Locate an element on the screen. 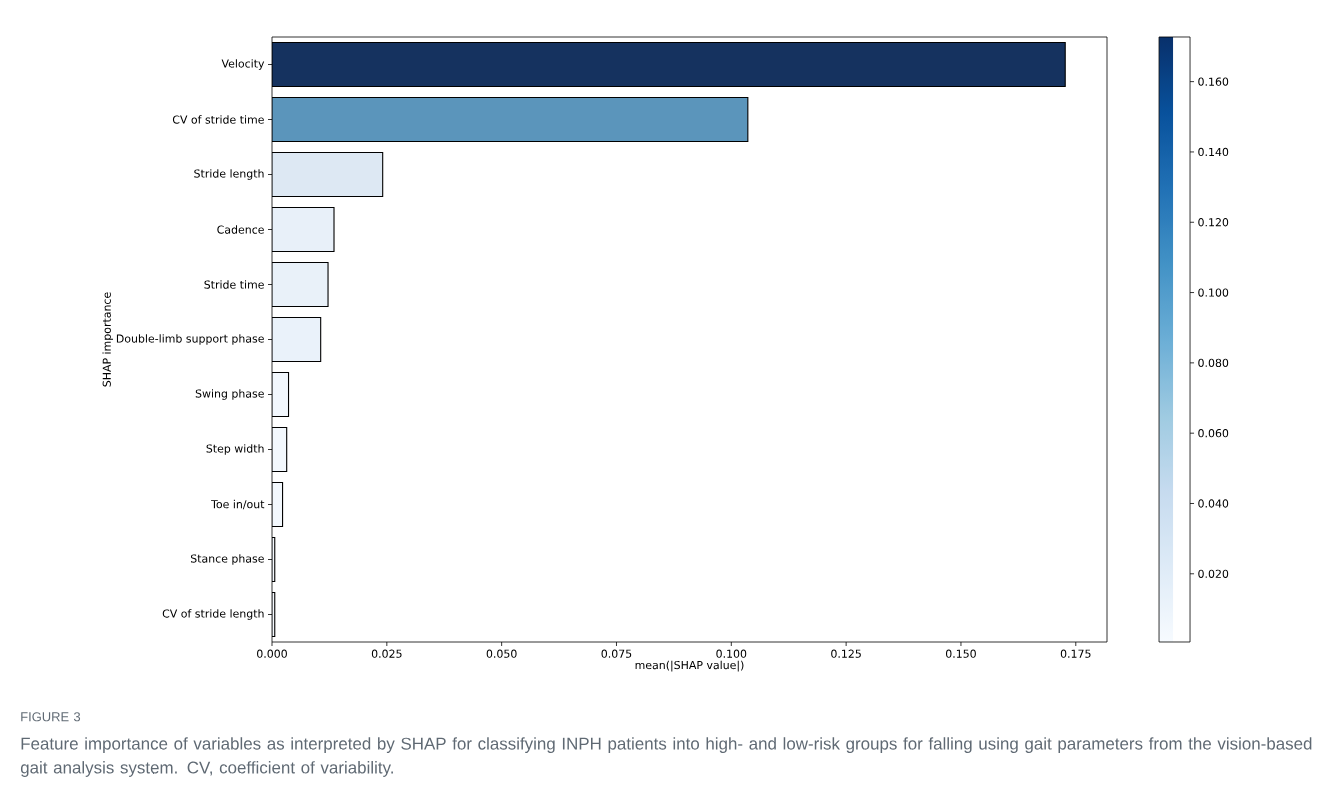  x-tick-label: 0.125 is located at coordinates (846, 653).